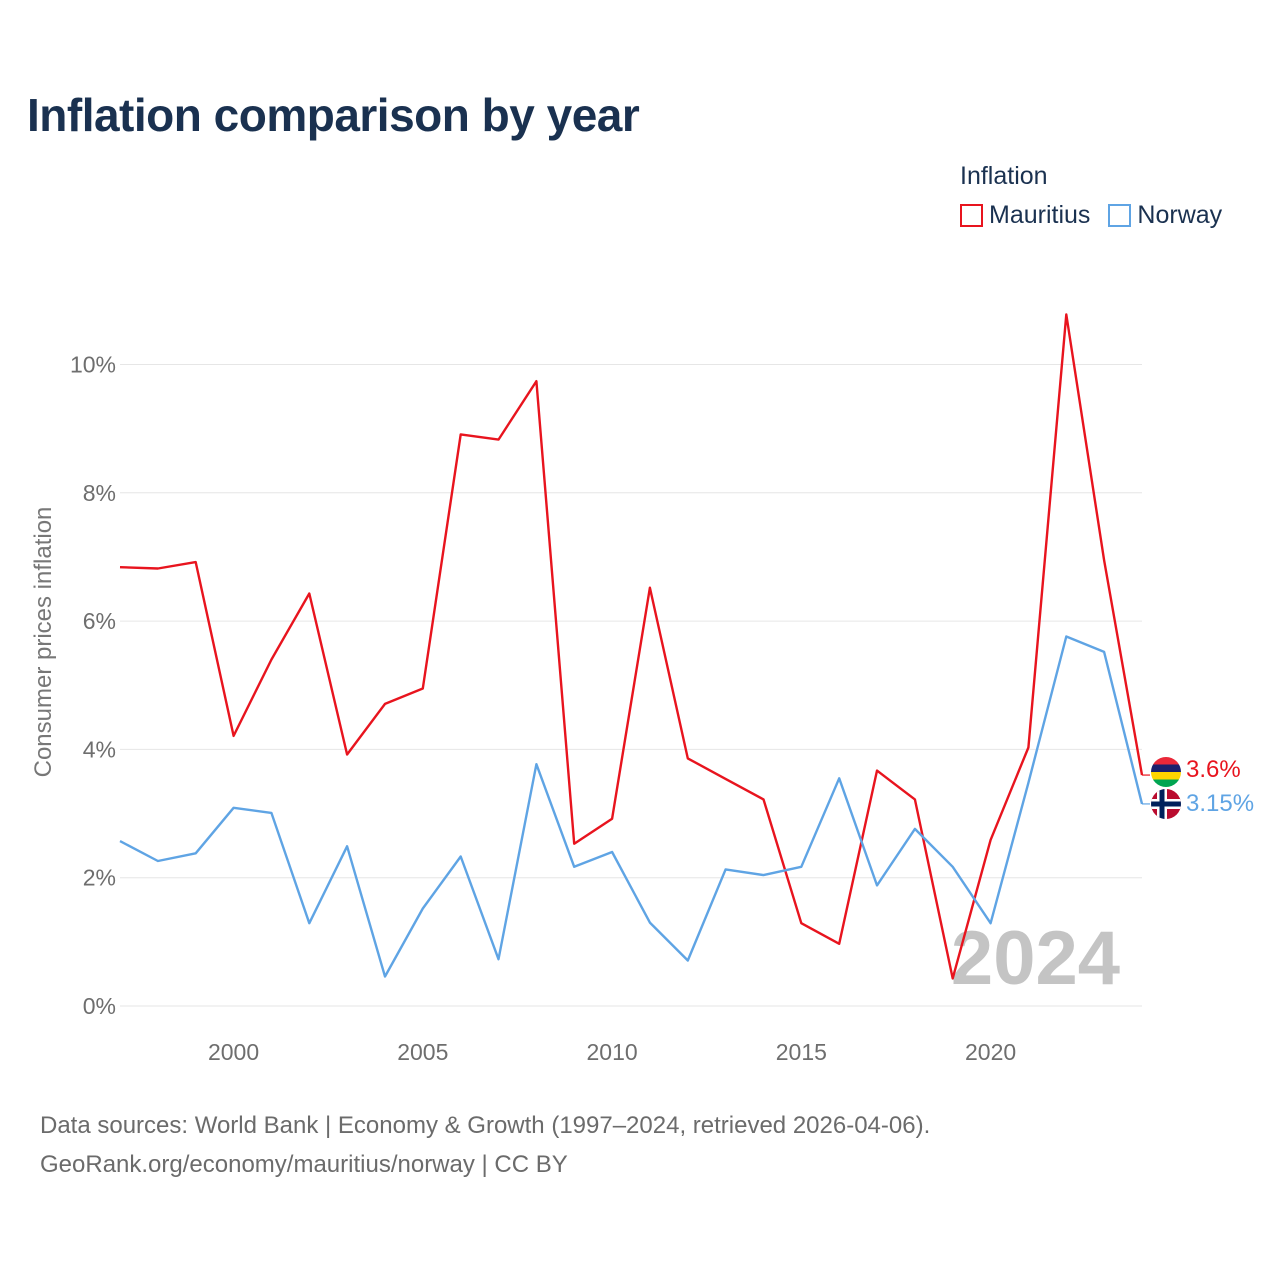  I want to click on x-tick-label: 2010, so click(611, 1052).